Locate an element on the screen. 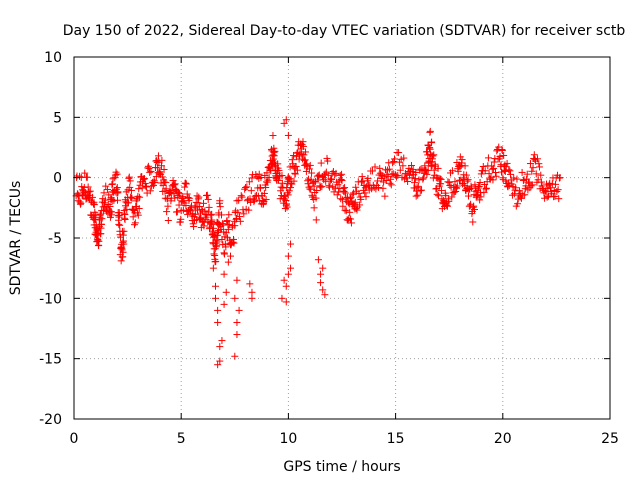 This screenshot has width=640, height=480. y-tick-label: -5 is located at coordinates (55, 239).